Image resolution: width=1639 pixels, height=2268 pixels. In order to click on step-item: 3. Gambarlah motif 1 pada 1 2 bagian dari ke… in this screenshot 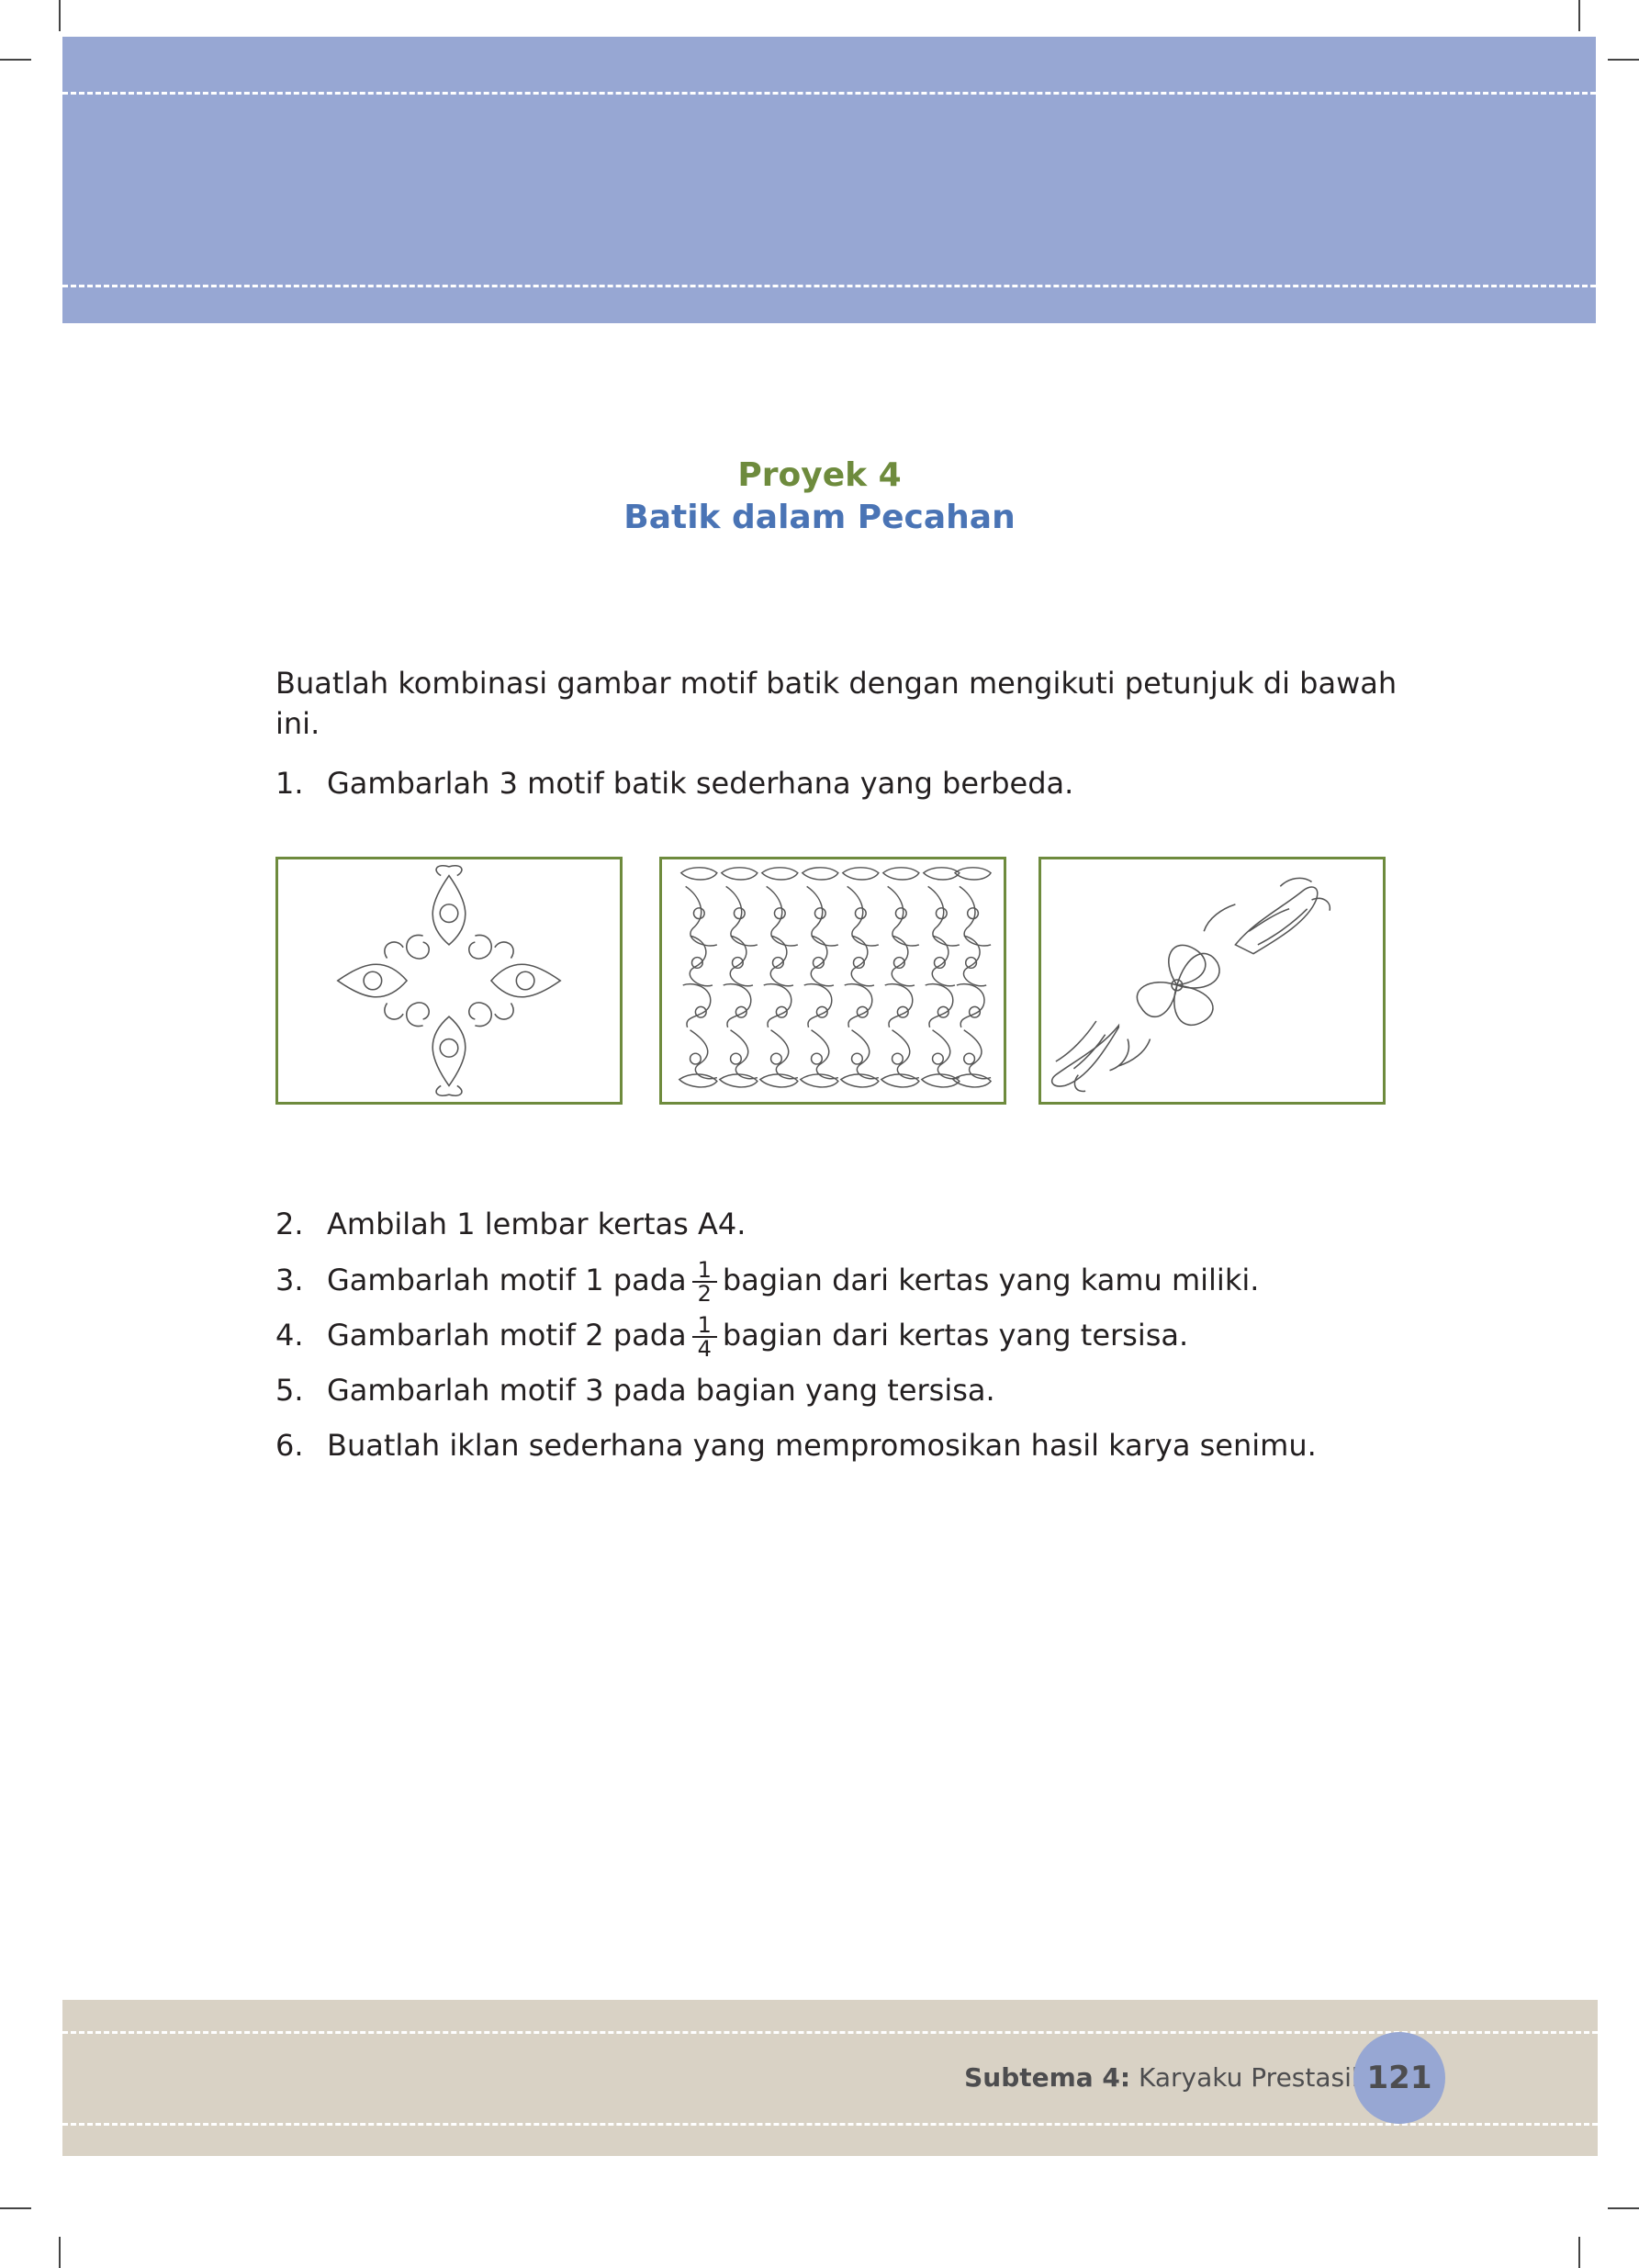, I will do `click(767, 1282)`.